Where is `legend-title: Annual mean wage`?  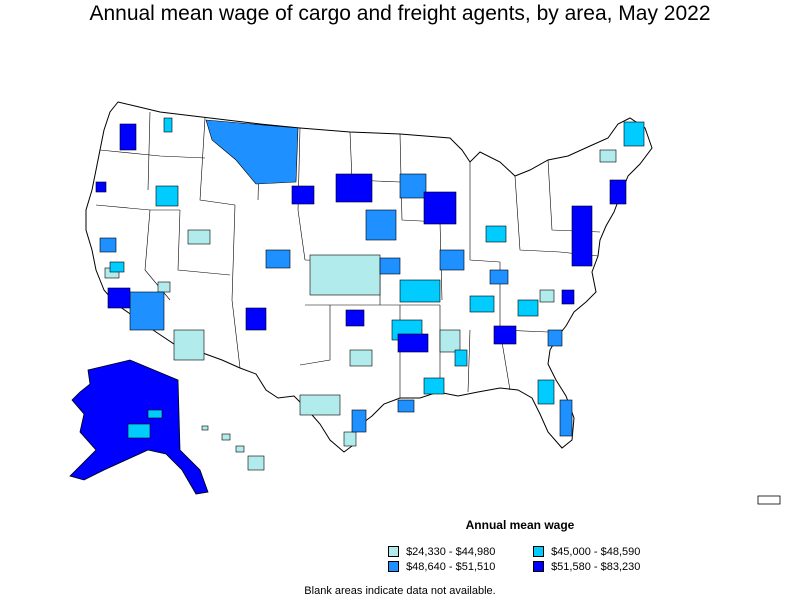 legend-title: Annual mean wage is located at coordinates (520, 525).